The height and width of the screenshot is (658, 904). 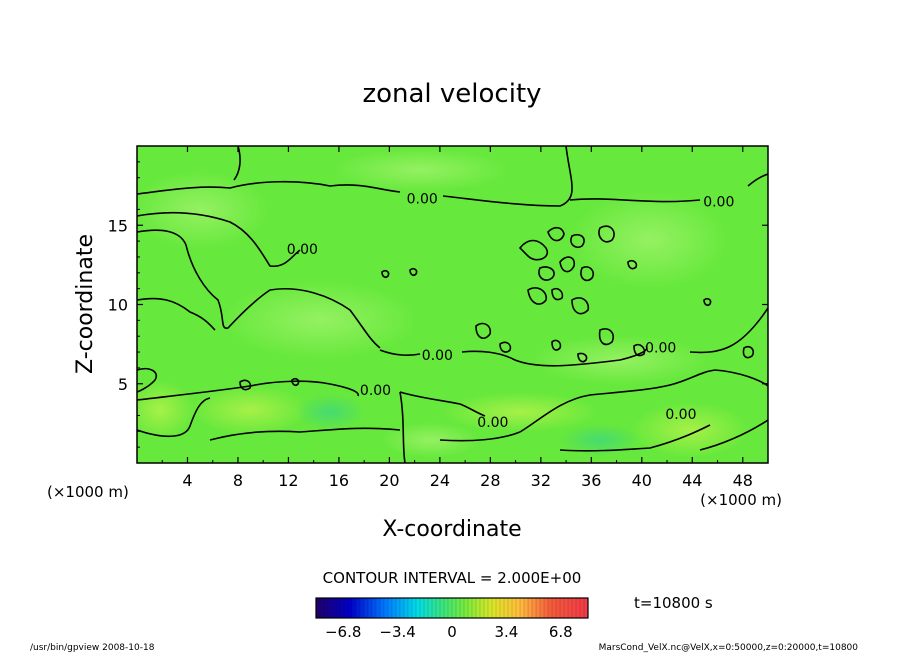 What do you see at coordinates (452, 578) in the screenshot?
I see `contour-interval-text: CONTOUR INTERVAL = 2.000E+00` at bounding box center [452, 578].